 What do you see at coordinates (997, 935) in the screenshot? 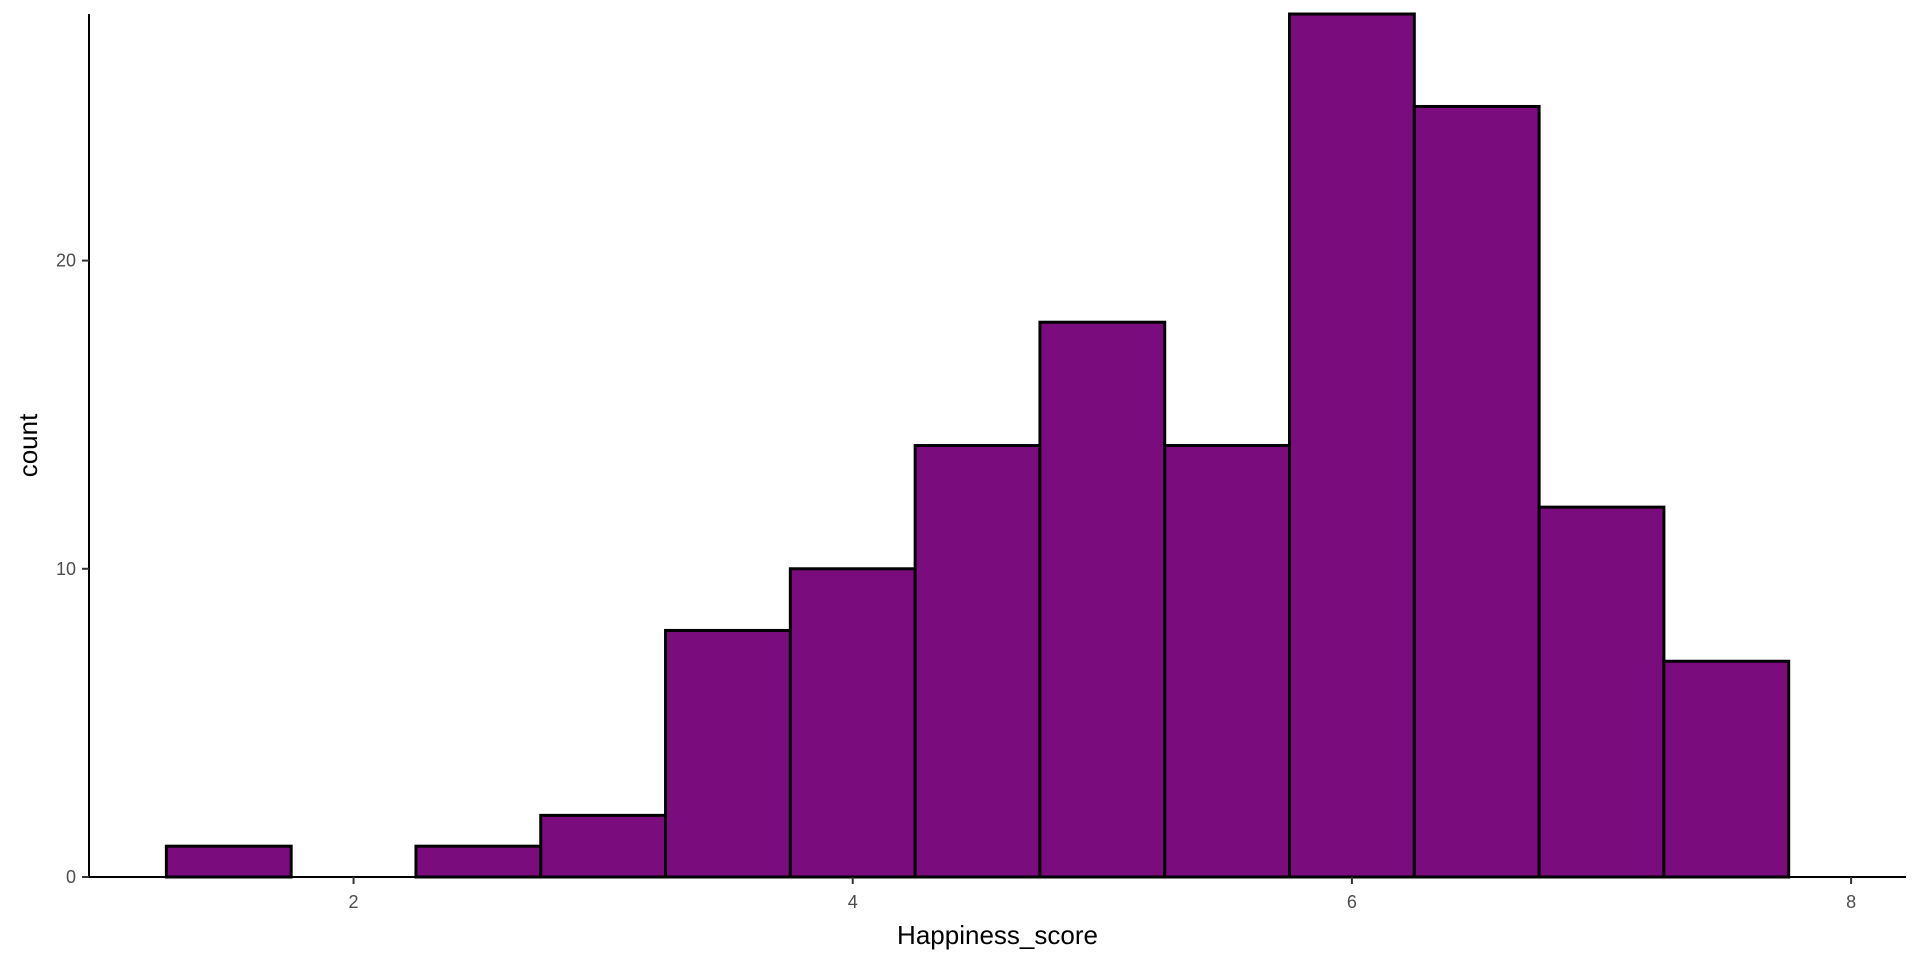
I see `x-axis-title: Happiness_score` at bounding box center [997, 935].